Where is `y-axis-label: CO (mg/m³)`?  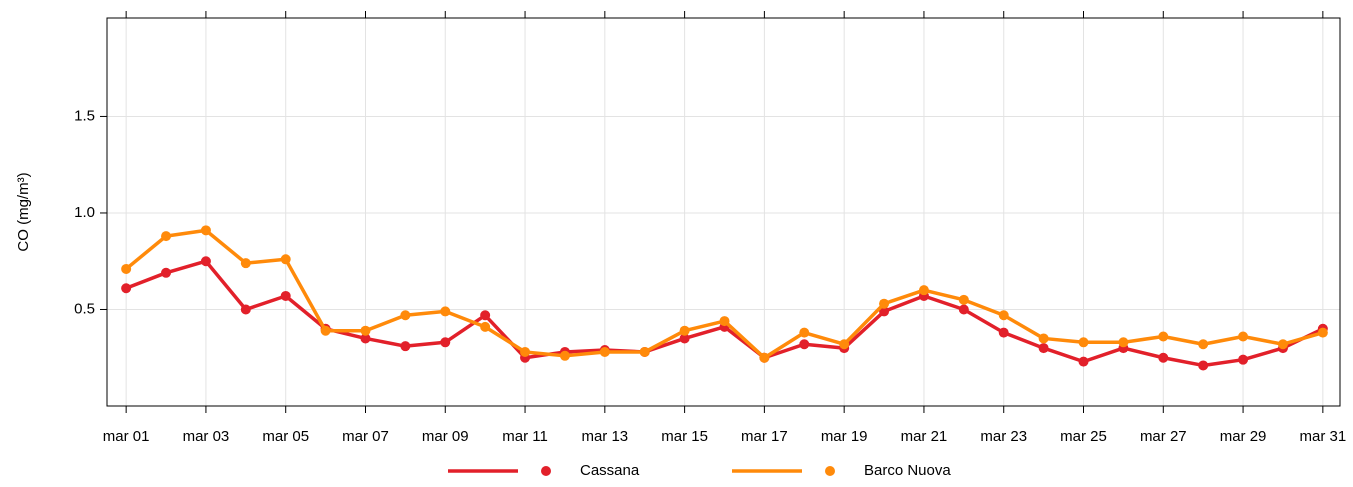
y-axis-label: CO (mg/m³) is located at coordinates (23, 211).